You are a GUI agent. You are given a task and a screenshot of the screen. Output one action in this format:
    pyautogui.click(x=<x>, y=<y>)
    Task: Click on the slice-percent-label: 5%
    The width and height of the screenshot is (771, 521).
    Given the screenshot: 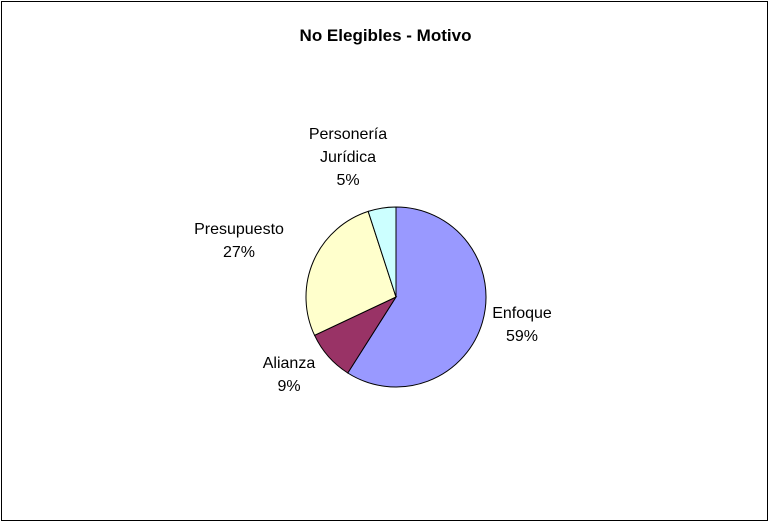 What is the action you would take?
    pyautogui.click(x=347, y=180)
    